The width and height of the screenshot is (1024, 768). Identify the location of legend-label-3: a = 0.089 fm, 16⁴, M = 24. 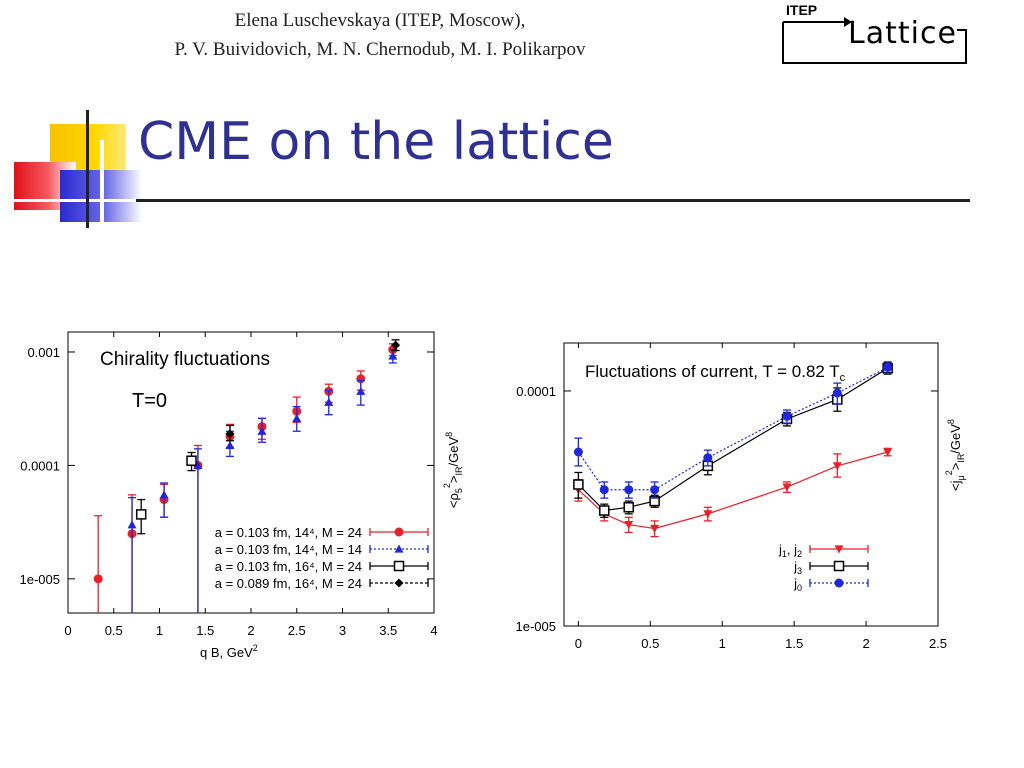
(288, 583).